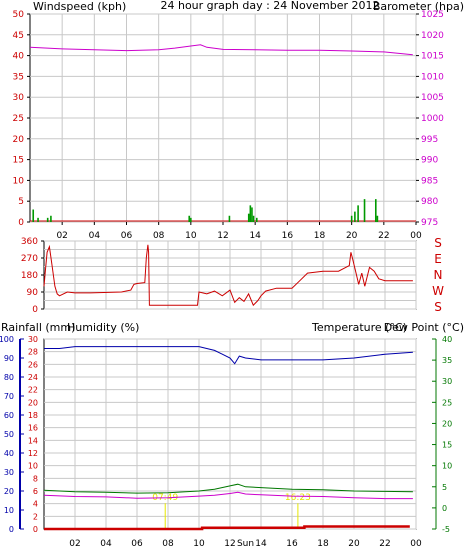 This screenshot has height=559, width=466. What do you see at coordinates (447, 466) in the screenshot?
I see `temperature-y-tick-label: 10` at bounding box center [447, 466].